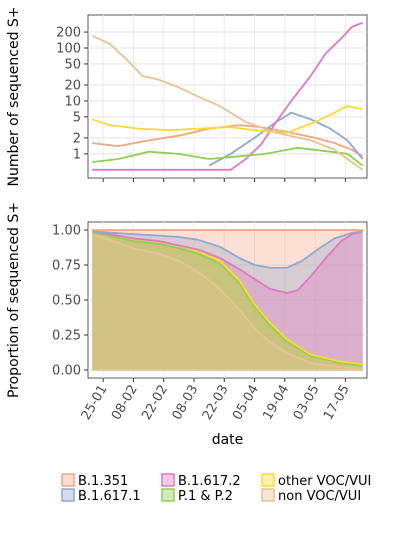  Describe the element at coordinates (66, 336) in the screenshot. I see `proportion-panel-y-tick-label: 0.25` at that location.